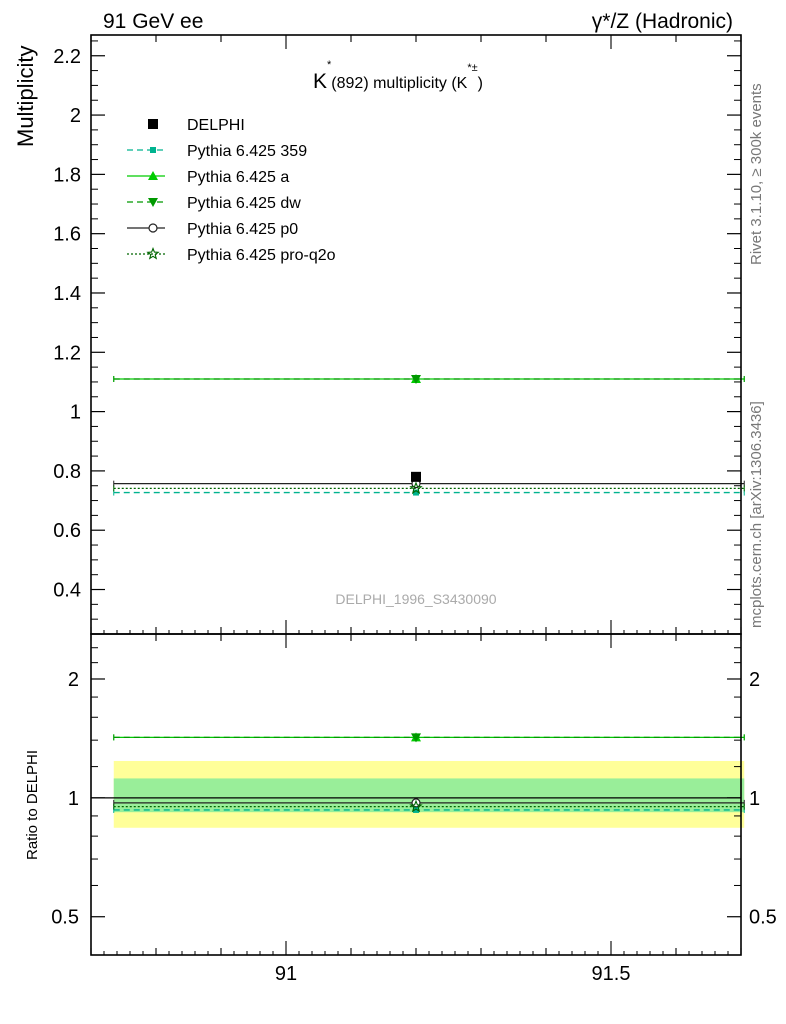 This screenshot has height=1024, width=786. Describe the element at coordinates (763, 918) in the screenshot. I see `ratio-ytick-label-right-0: 0.5` at that location.